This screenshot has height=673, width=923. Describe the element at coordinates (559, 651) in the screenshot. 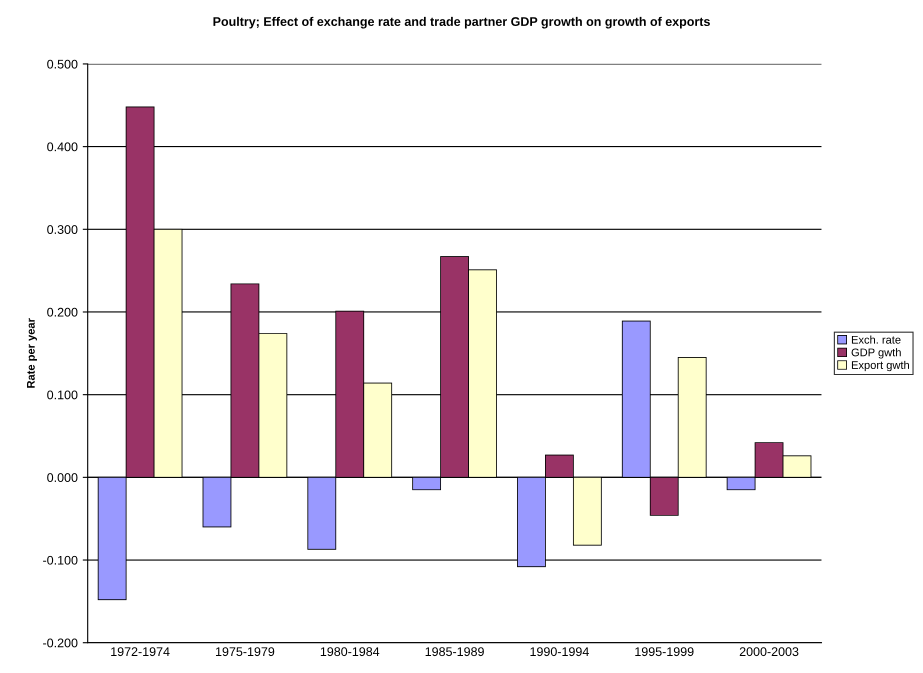

I see `x-tick-label: 1990-1994` at that location.